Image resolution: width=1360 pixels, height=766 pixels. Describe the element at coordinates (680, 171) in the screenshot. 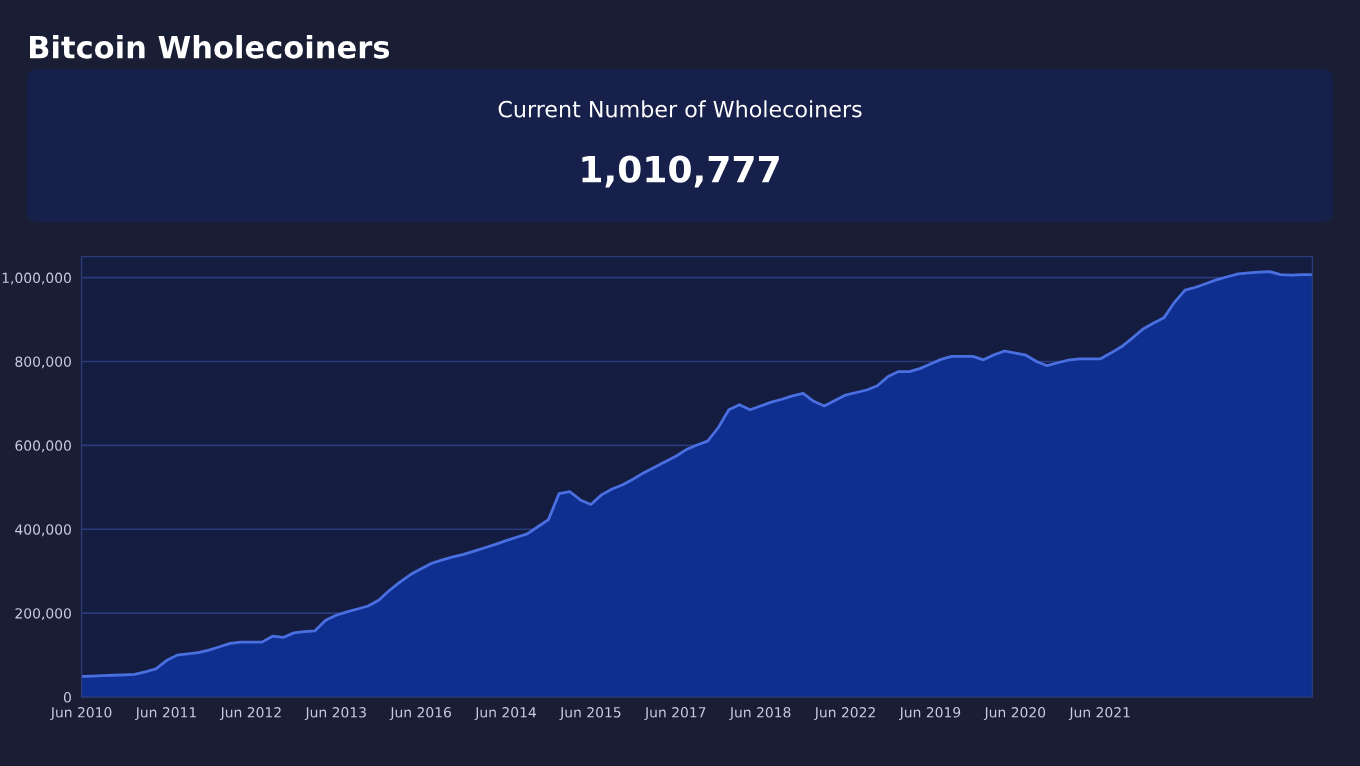

I see `text: 1,010,777` at that location.